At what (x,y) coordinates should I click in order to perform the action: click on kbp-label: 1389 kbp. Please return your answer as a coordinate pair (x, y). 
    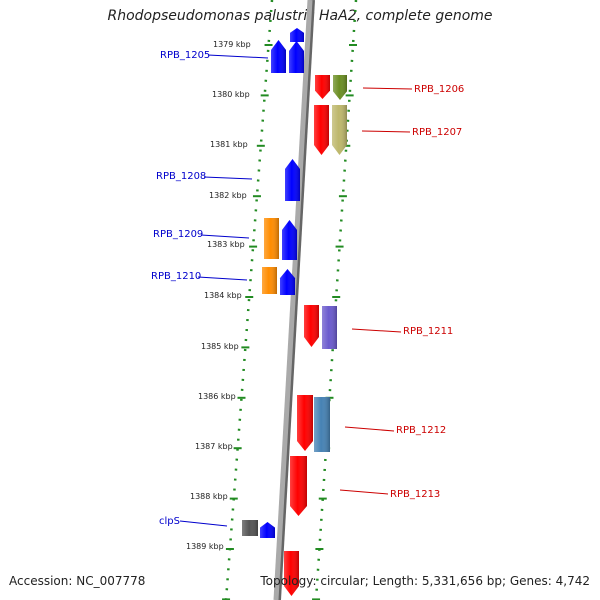
    Looking at the image, I should click on (205, 546).